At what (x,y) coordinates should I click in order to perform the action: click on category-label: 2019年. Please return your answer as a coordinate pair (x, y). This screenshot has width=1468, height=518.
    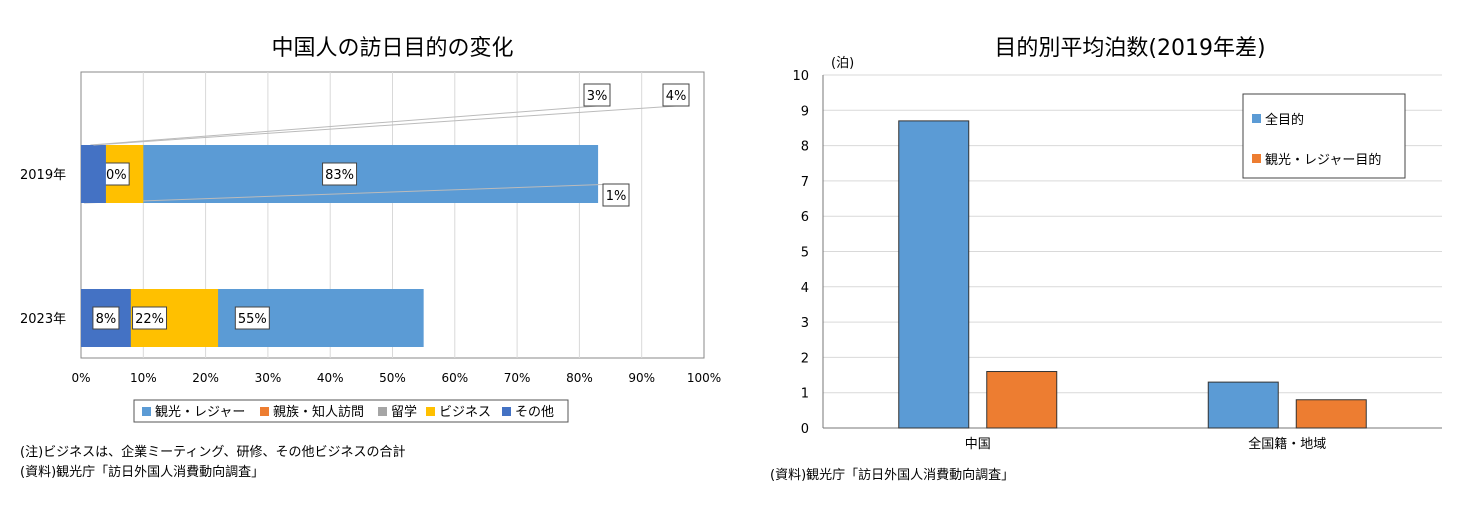
    Looking at the image, I should click on (43, 175).